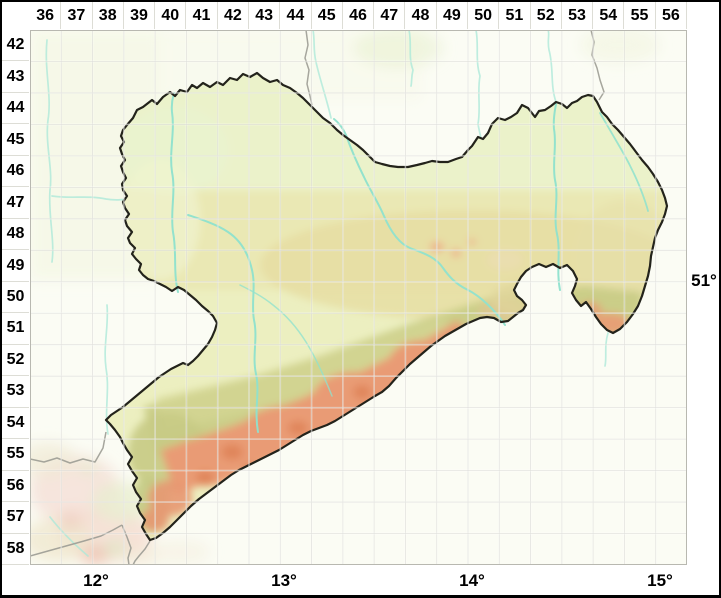  Describe the element at coordinates (390, 15) in the screenshot. I see `col-label-47: 47` at that location.